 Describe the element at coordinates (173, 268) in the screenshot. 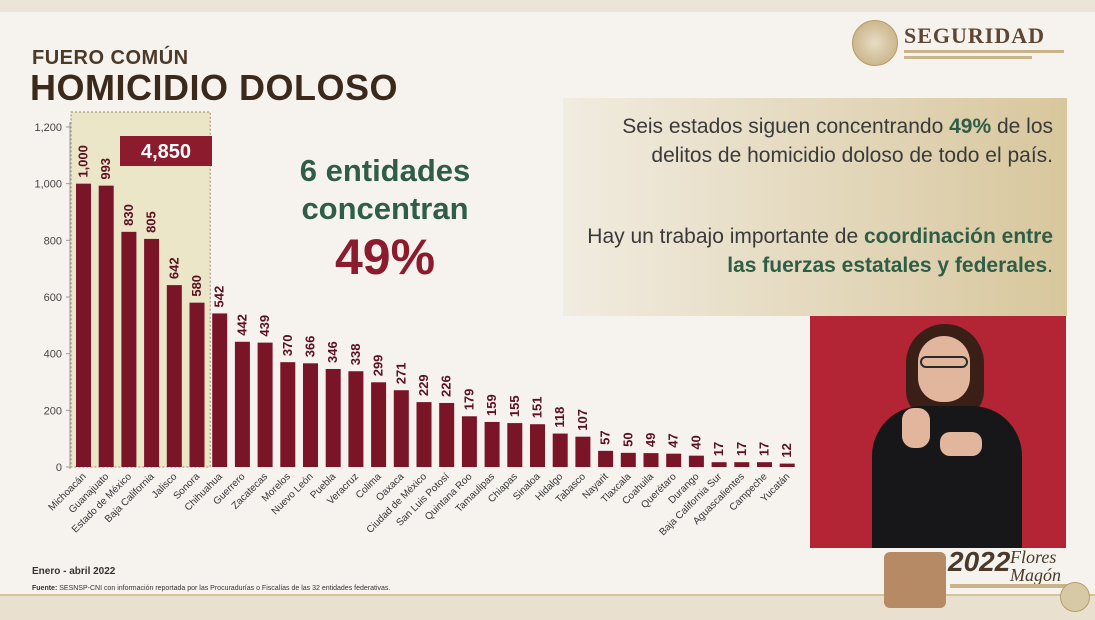

I see `value-label: 642` at that location.